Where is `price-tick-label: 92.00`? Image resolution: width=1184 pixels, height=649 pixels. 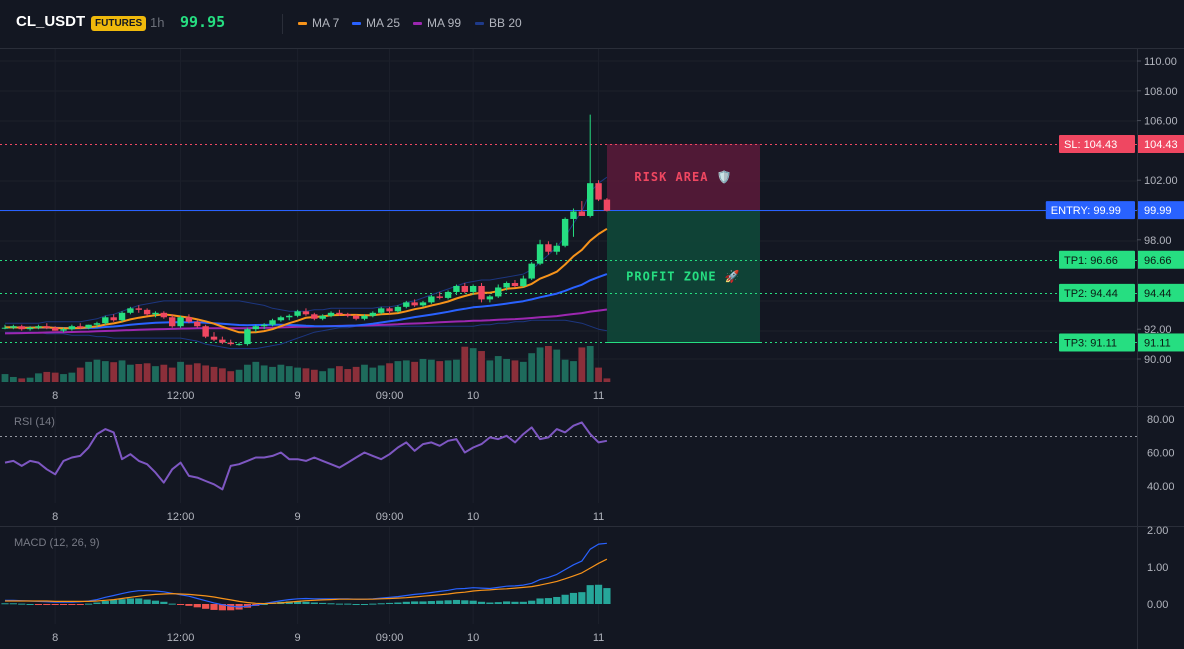
price-tick-label: 92.00 is located at coordinates (1158, 330).